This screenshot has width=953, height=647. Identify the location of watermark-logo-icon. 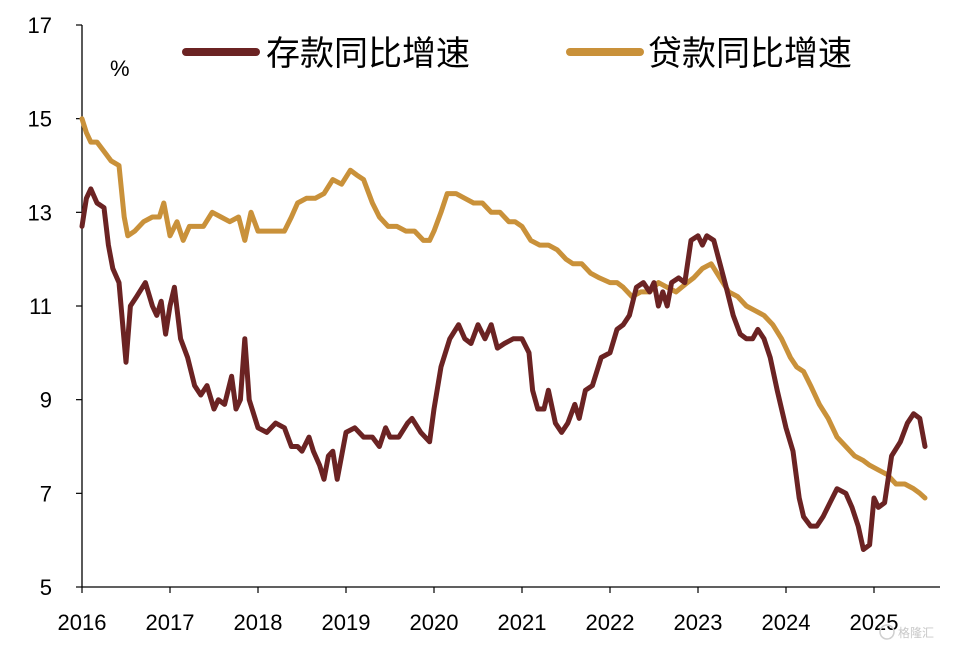
(887, 632).